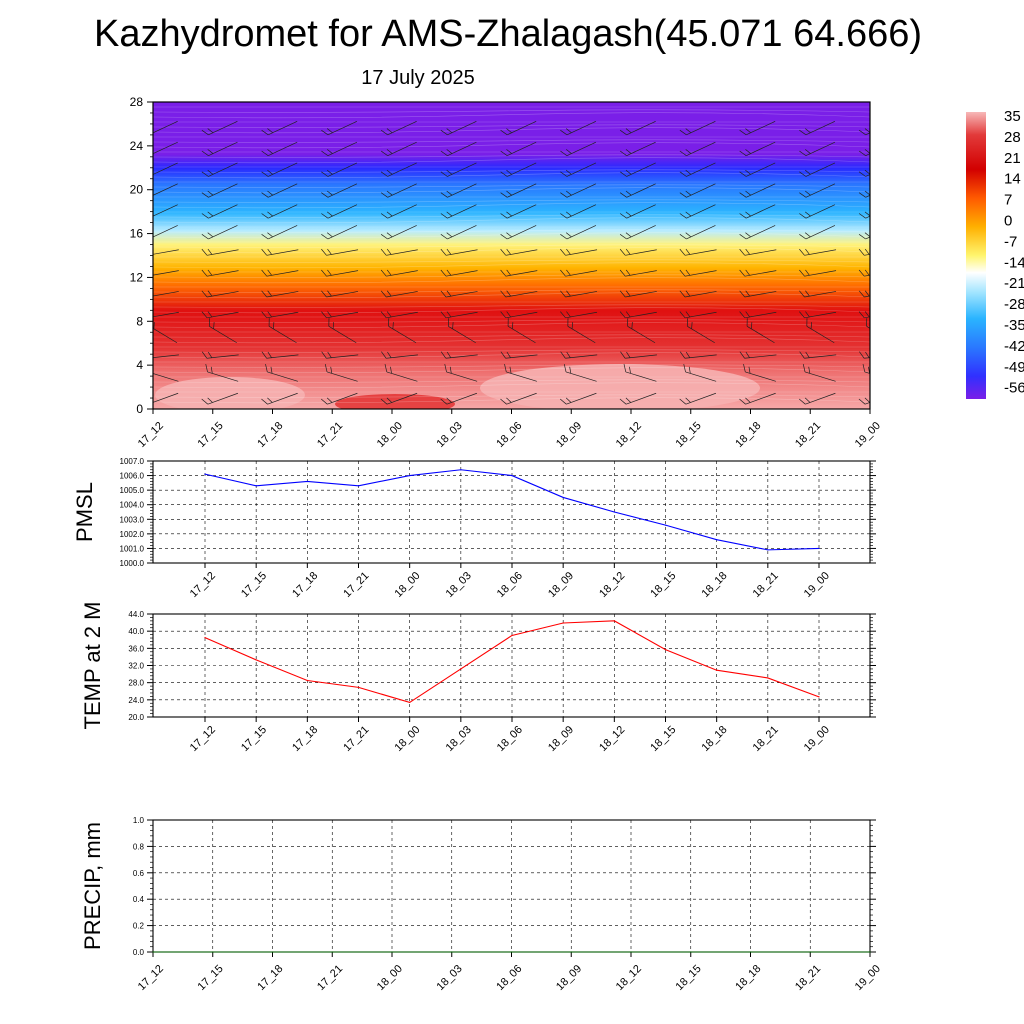 This screenshot has width=1024, height=1024. What do you see at coordinates (132, 563) in the screenshot?
I see `y-tick-label: 1000.0` at bounding box center [132, 563].